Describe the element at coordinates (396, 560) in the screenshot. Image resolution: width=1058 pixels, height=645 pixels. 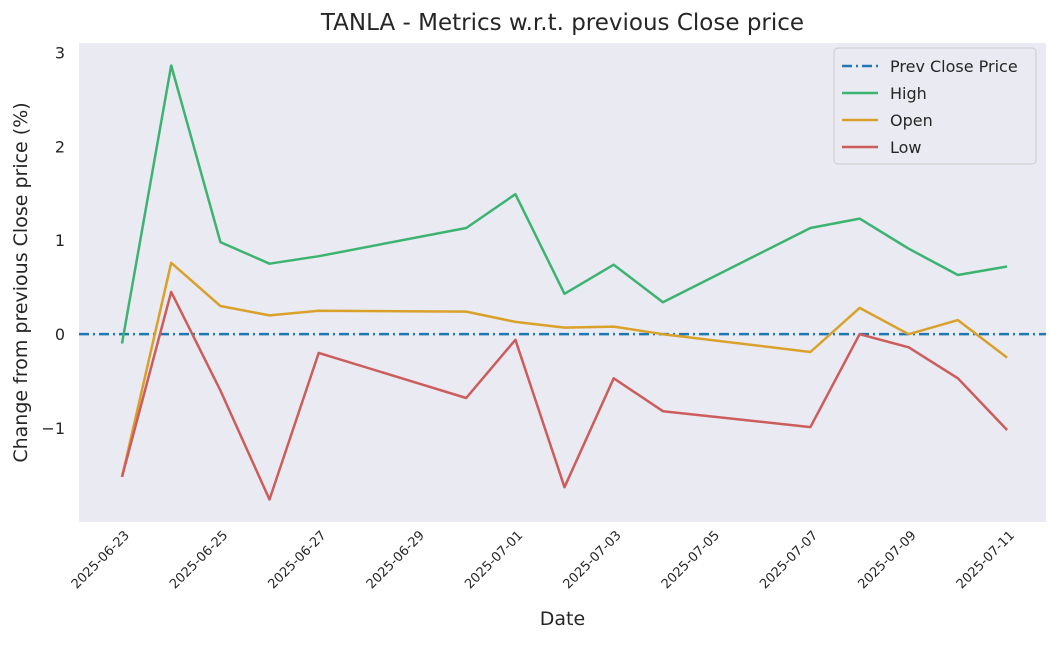
I see `x-tick-label: 2025-06-29` at that location.